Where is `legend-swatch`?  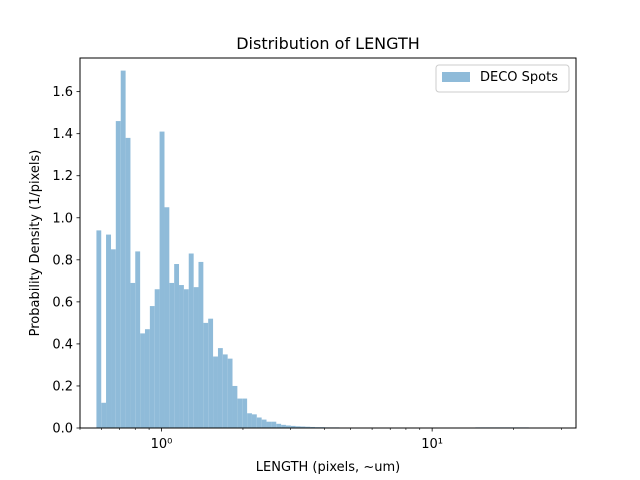
legend-swatch is located at coordinates (456, 77).